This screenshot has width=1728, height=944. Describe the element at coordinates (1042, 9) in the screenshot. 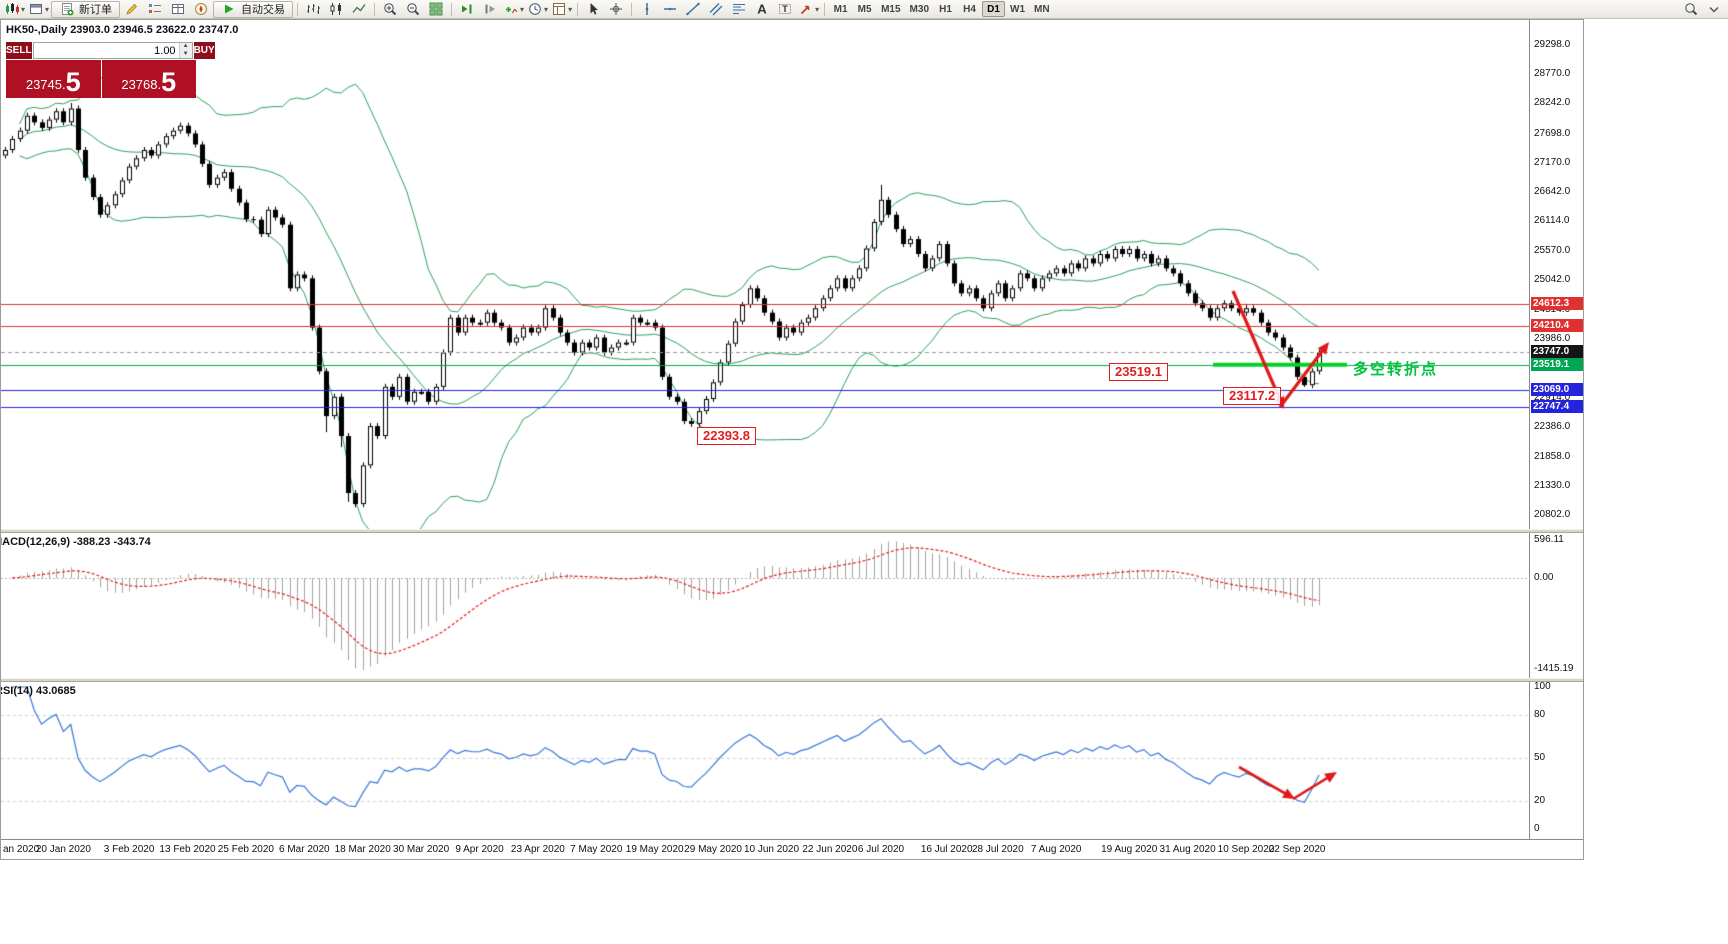

I see `timeframe-mn-button: MN` at that location.